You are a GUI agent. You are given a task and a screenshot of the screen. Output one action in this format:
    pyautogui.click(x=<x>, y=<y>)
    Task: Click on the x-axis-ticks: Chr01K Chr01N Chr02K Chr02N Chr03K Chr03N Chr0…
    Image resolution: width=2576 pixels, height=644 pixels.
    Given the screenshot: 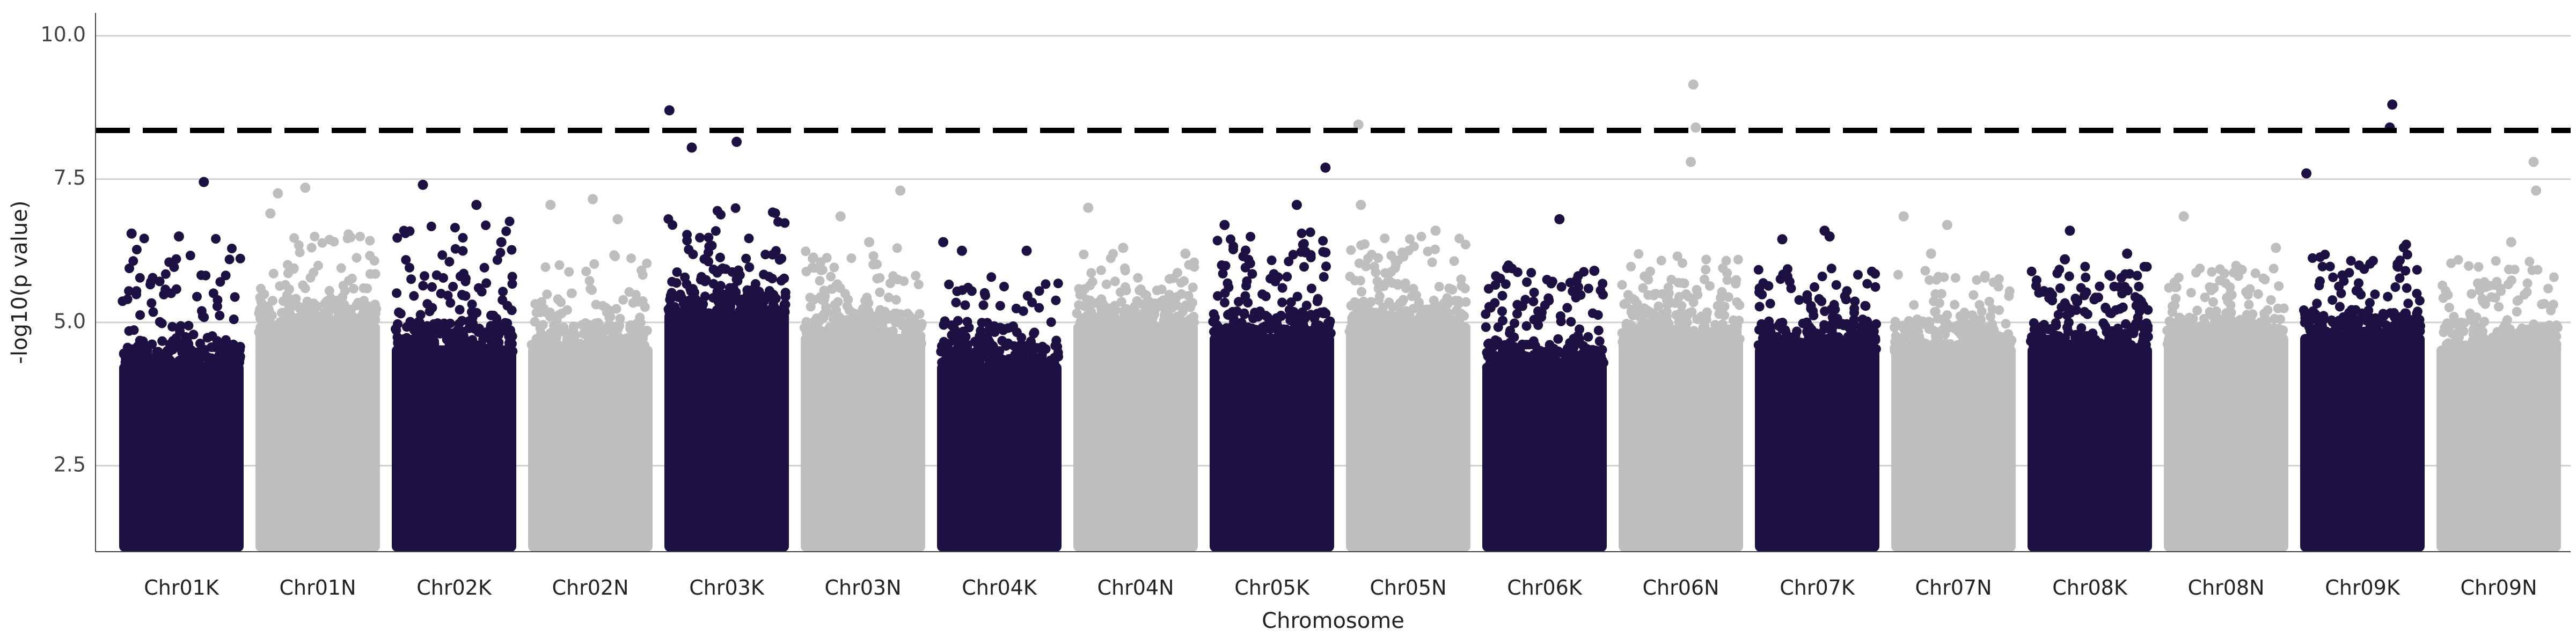 What is the action you would take?
    pyautogui.click(x=1340, y=587)
    